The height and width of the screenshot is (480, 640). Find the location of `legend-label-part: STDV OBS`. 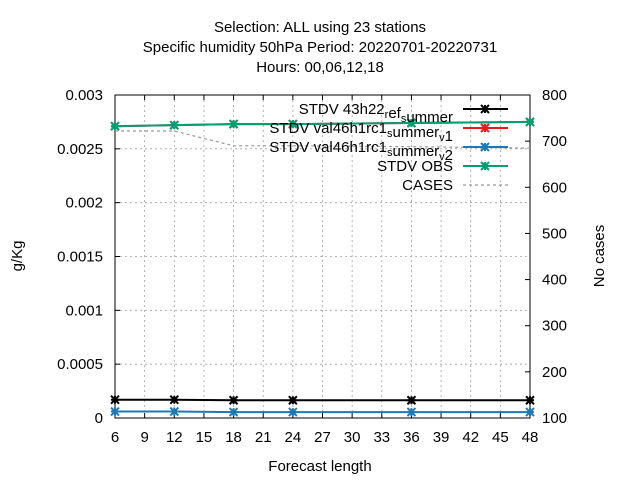

legend-label-part: STDV OBS is located at coordinates (415, 166).